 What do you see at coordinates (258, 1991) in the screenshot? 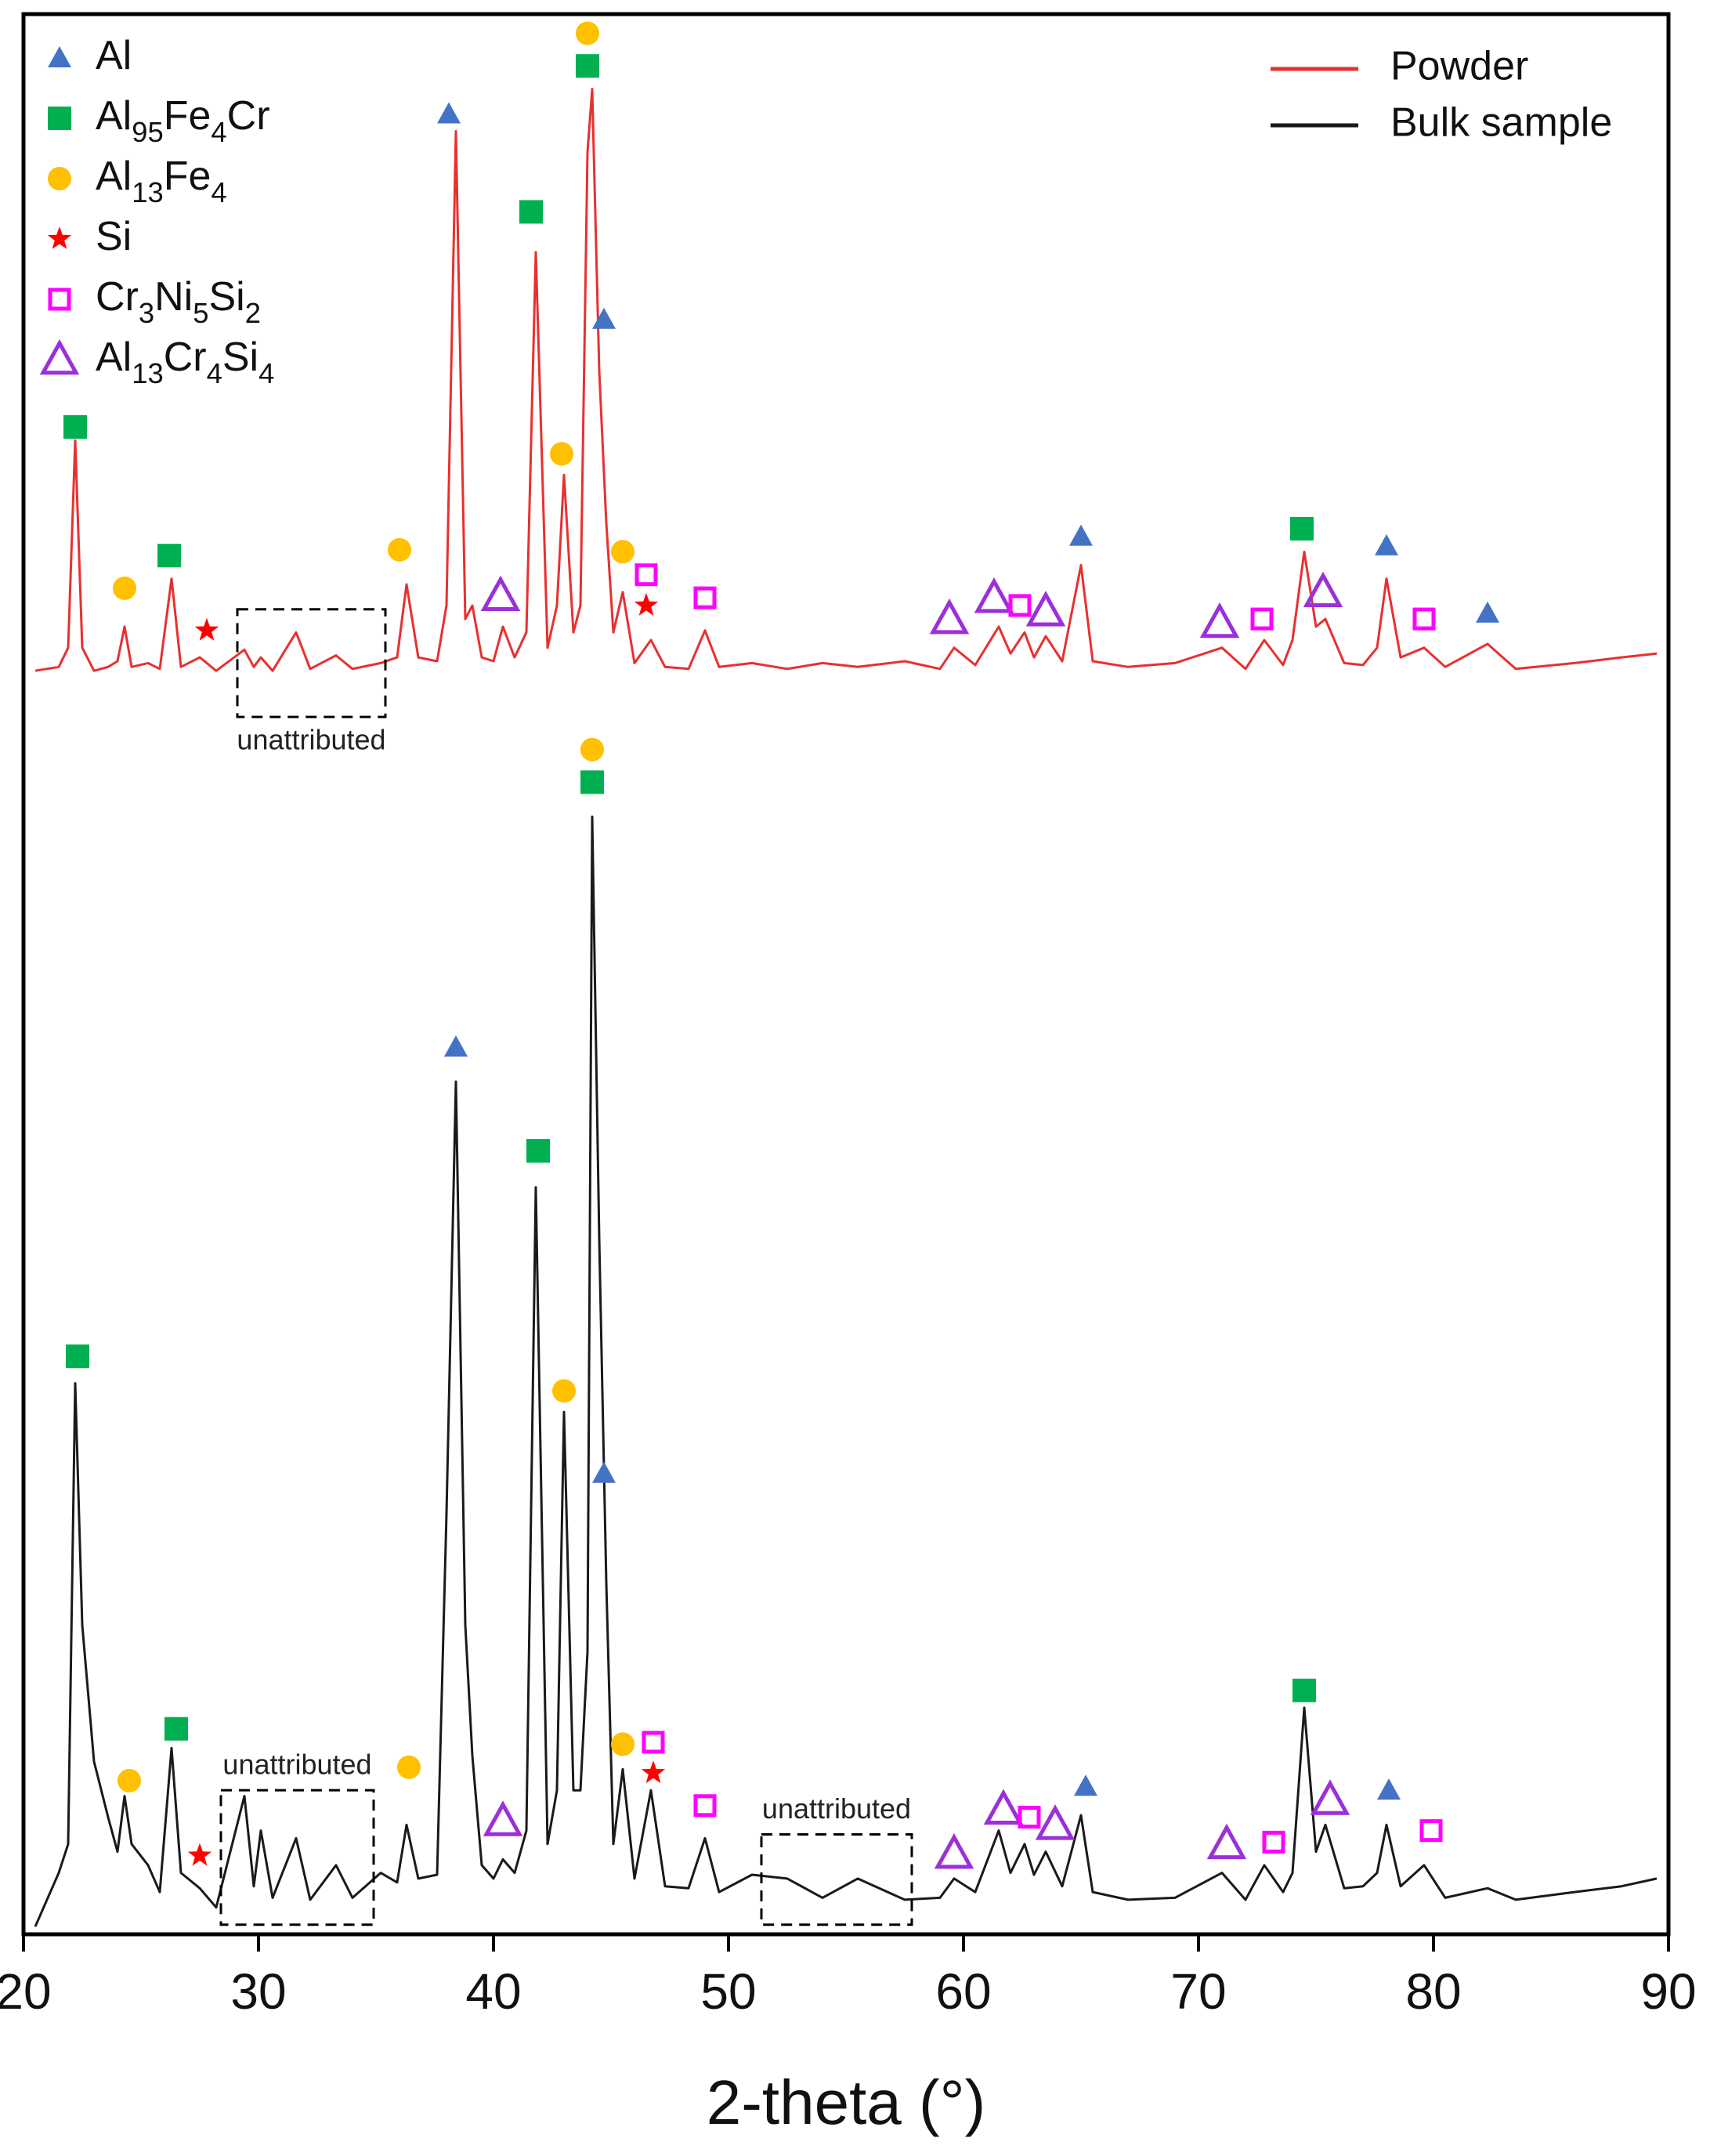
I see `x-tick-label: 30` at bounding box center [258, 1991].